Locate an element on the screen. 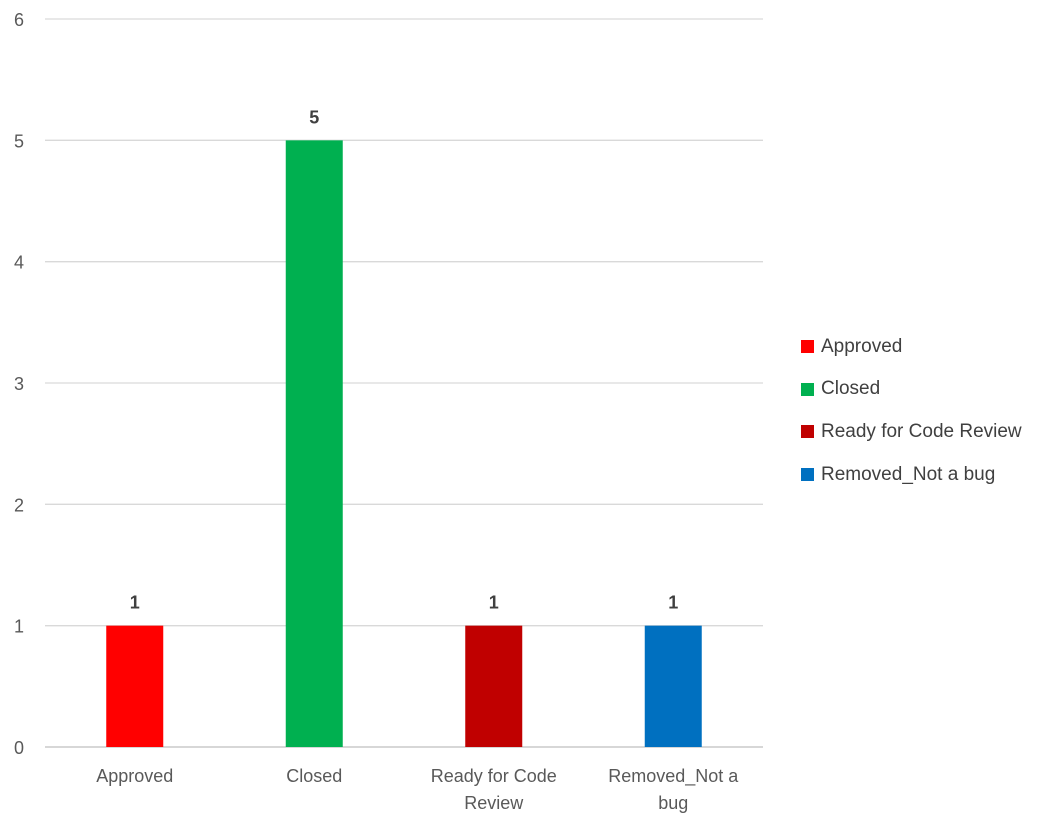 The width and height of the screenshot is (1059, 820). bar-removed-not-a-bug is located at coordinates (673, 686).